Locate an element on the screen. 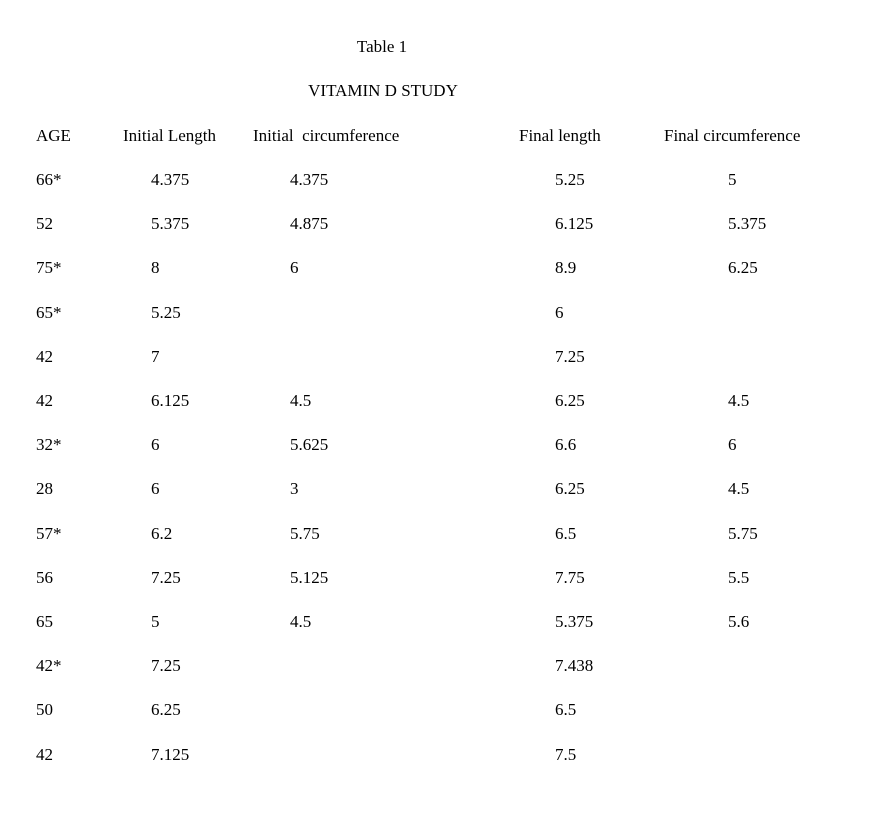 The image size is (874, 816). cell-initial-length: 7.125 is located at coordinates (170, 754).